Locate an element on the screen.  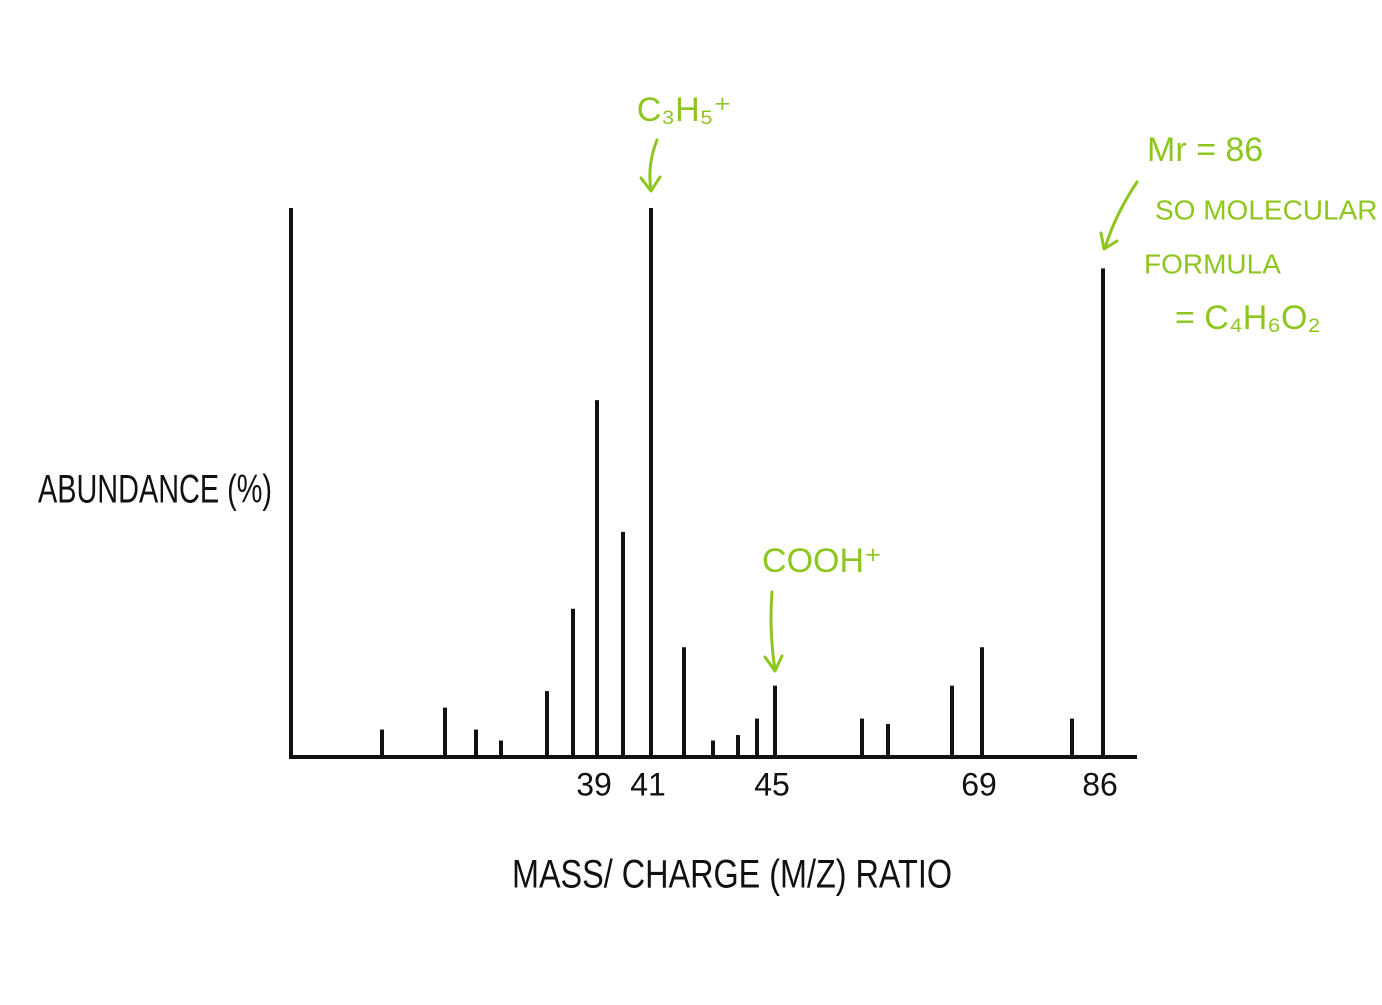
annotation: FORMULA is located at coordinates (1212, 263).